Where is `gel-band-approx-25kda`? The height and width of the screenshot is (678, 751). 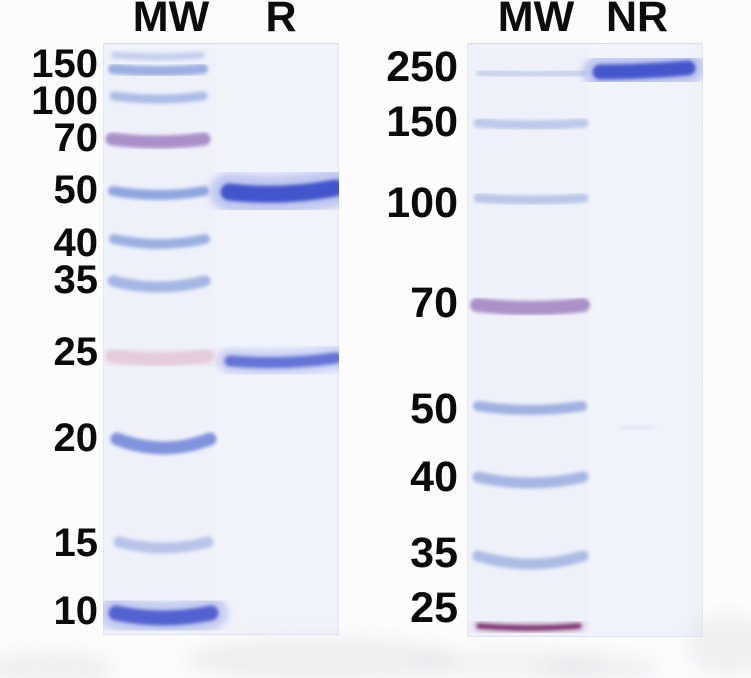 gel-band-approx-25kda is located at coordinates (281, 360).